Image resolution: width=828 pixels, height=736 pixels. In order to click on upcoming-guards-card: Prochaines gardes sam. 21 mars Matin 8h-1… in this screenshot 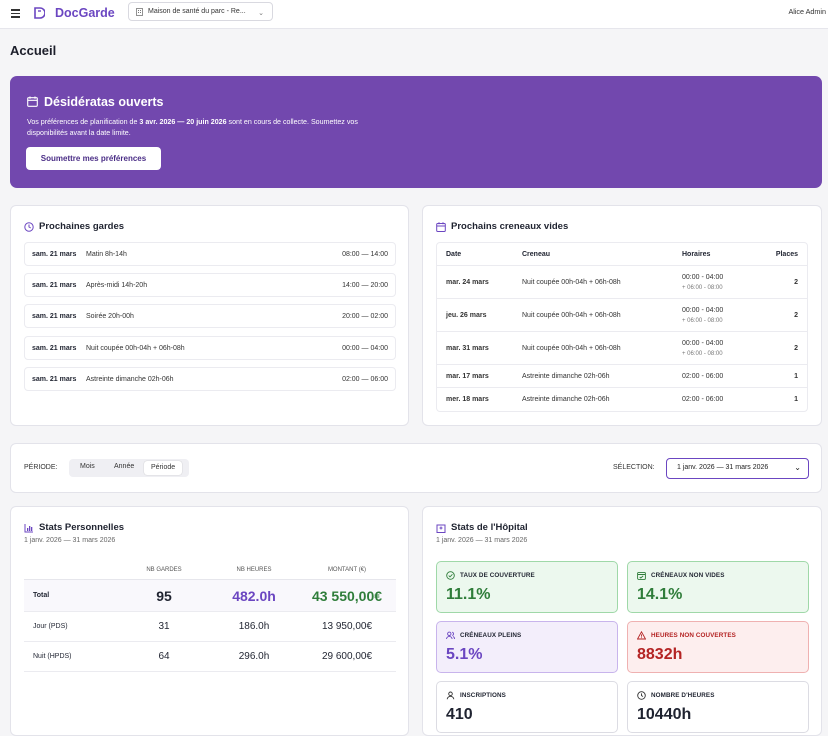, I will do `click(209, 315)`.